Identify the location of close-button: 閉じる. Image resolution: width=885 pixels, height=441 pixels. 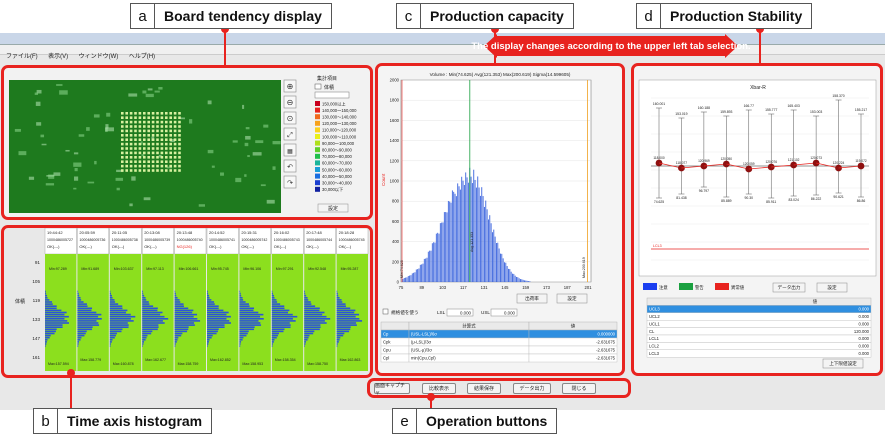
(579, 388).